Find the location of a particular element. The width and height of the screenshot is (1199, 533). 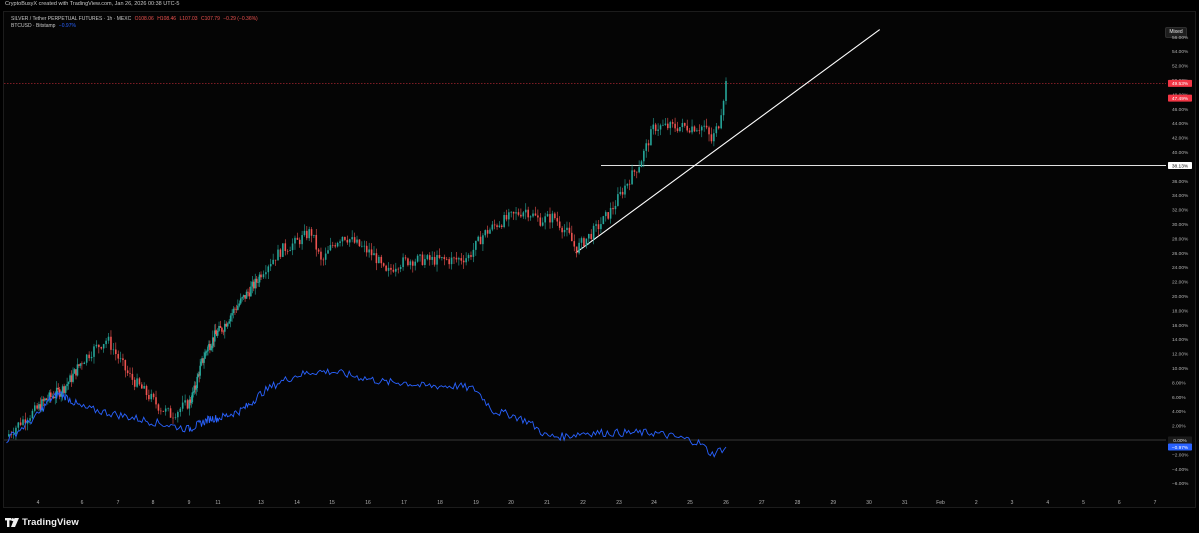

ohlc-open: O108.06 is located at coordinates (144, 19).